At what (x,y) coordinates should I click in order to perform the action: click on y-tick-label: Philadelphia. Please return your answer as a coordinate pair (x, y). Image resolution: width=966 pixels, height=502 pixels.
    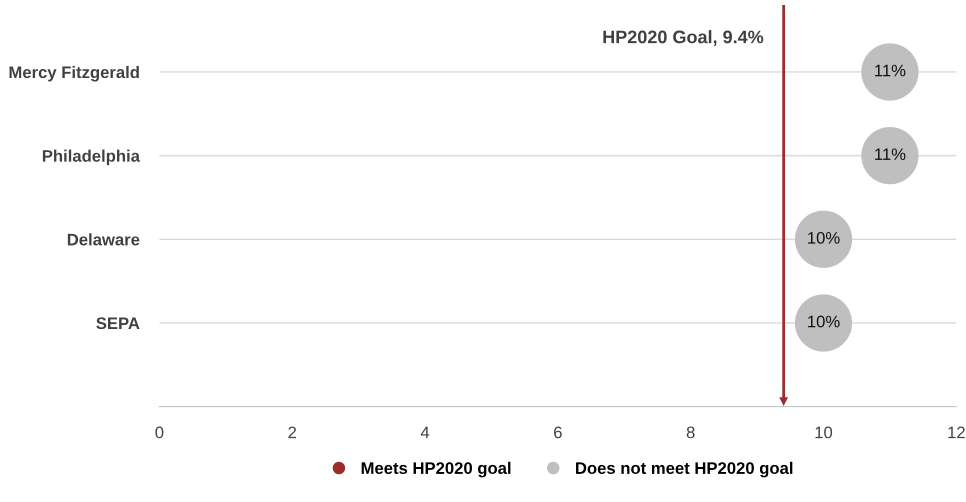
    Looking at the image, I should click on (91, 158).